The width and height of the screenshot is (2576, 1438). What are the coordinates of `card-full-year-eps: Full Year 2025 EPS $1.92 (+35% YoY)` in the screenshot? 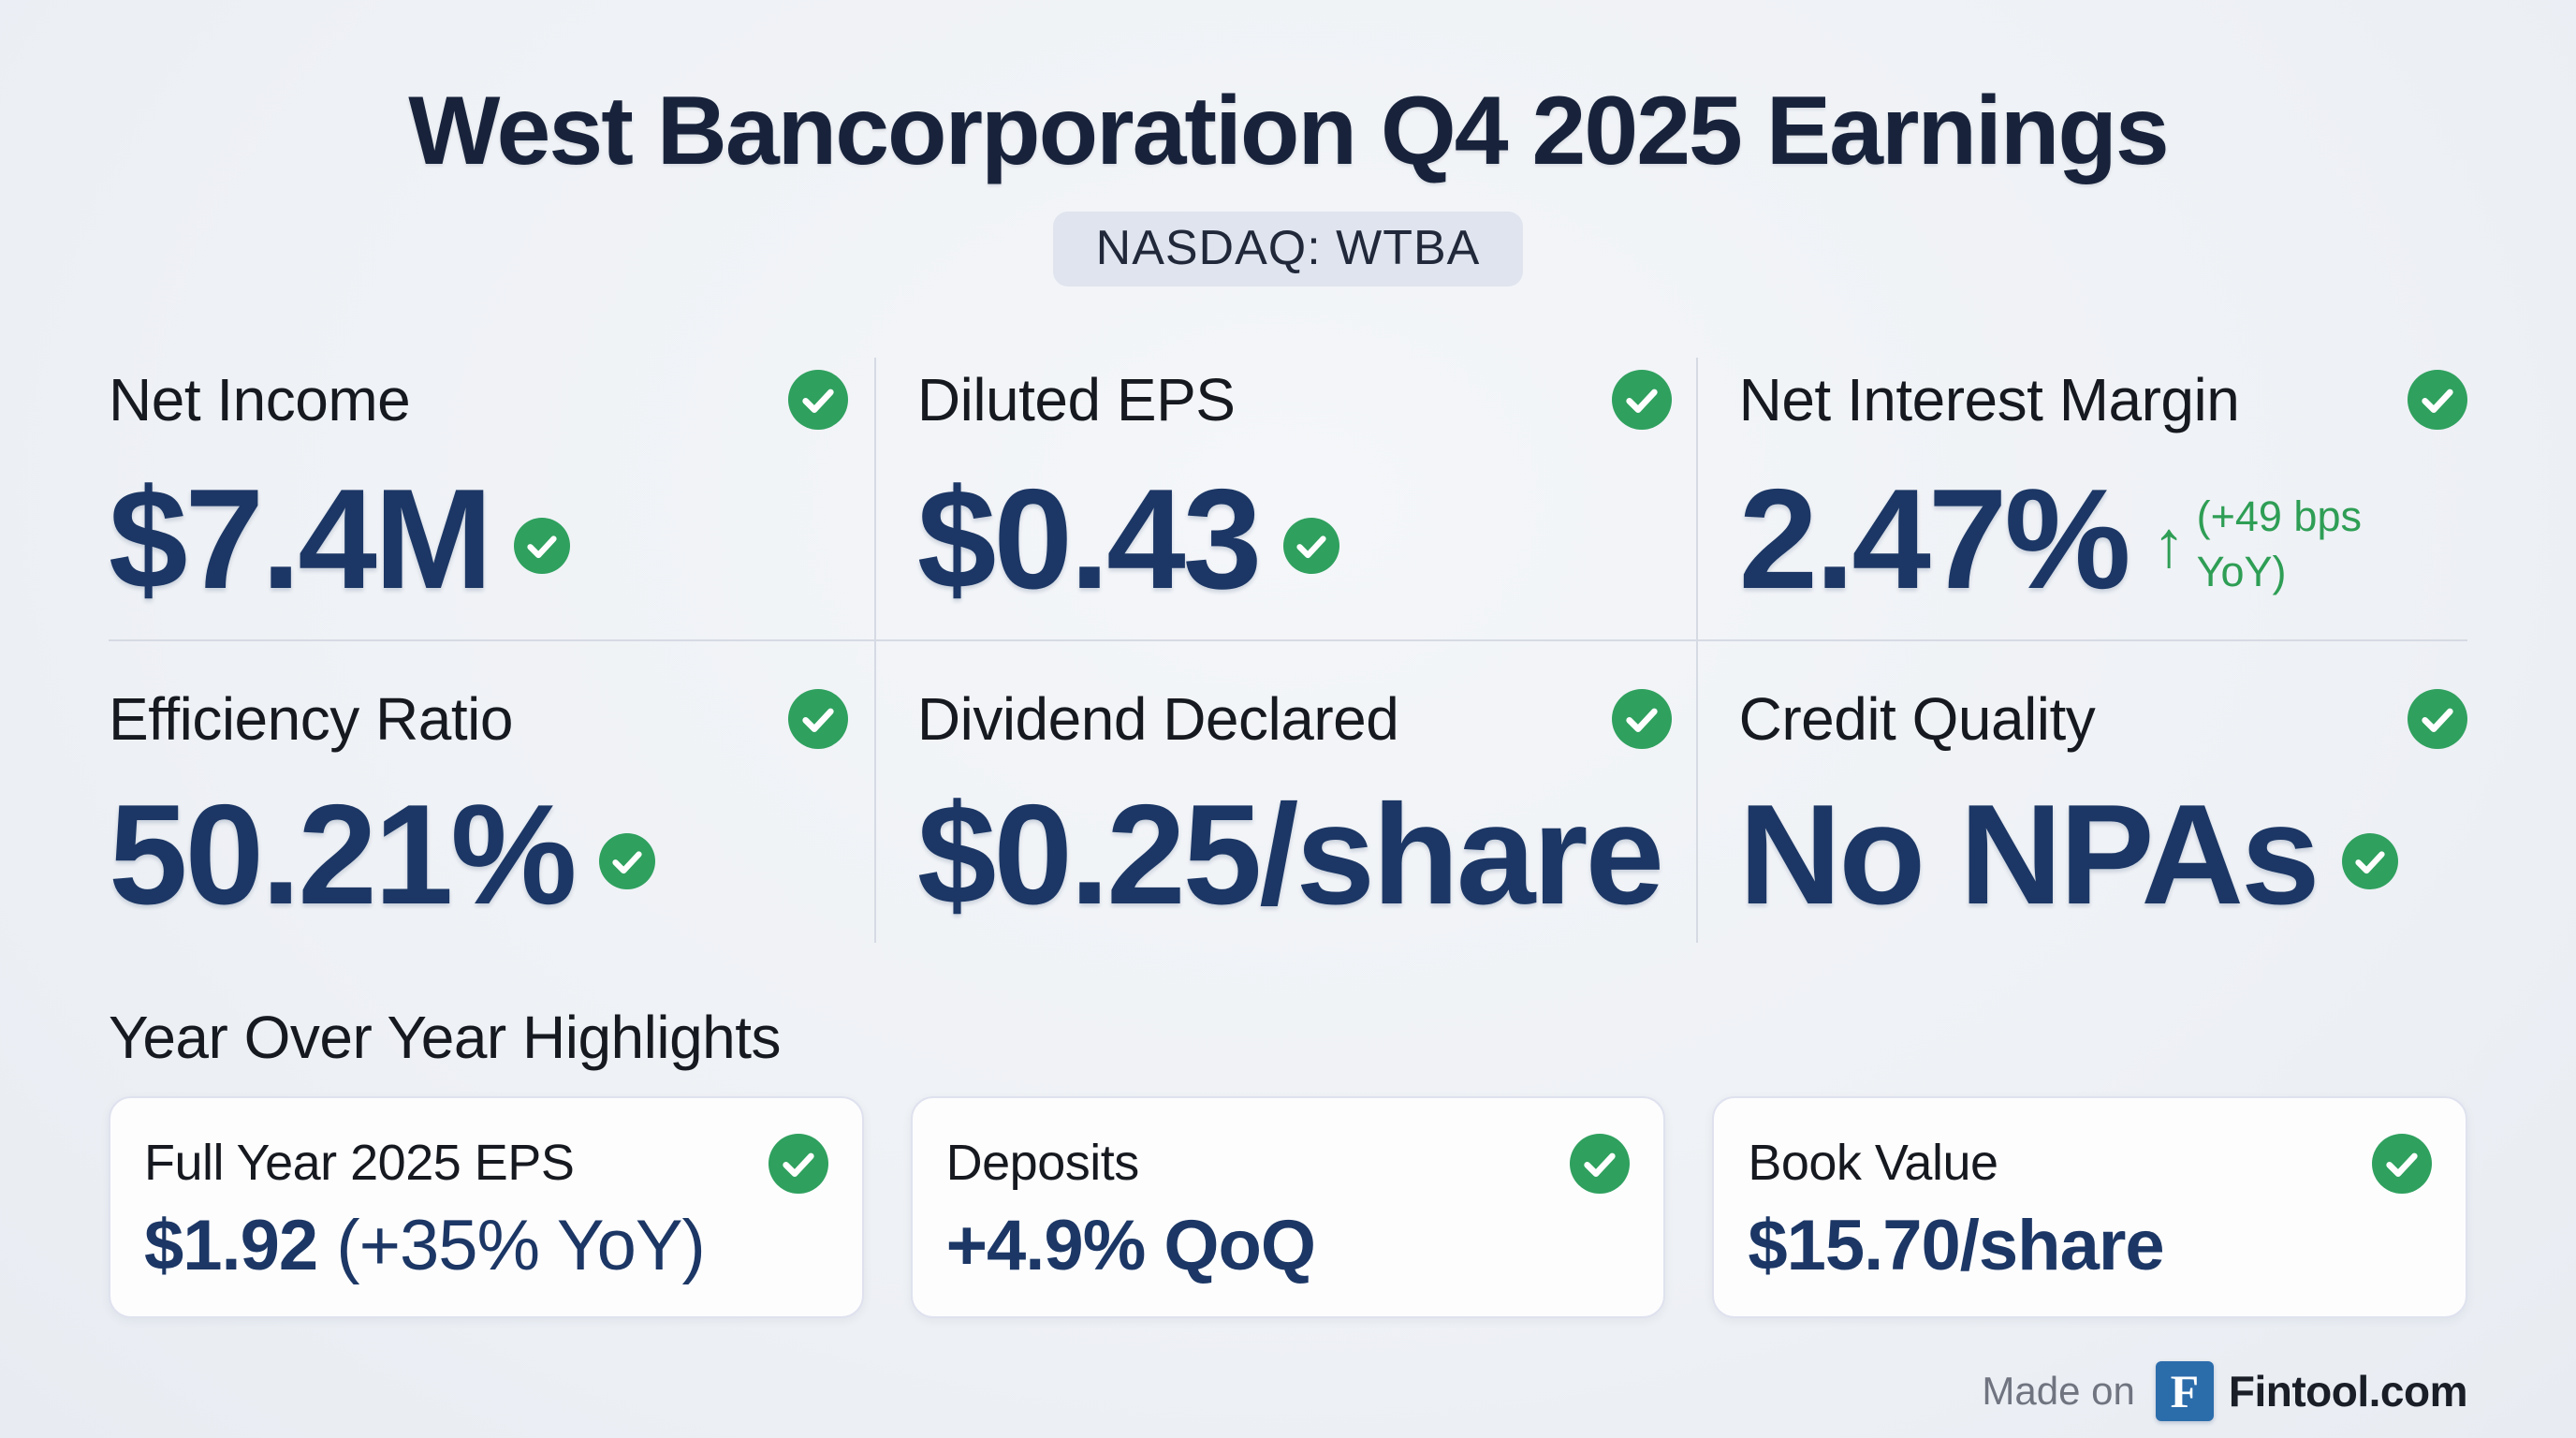 It's located at (486, 1207).